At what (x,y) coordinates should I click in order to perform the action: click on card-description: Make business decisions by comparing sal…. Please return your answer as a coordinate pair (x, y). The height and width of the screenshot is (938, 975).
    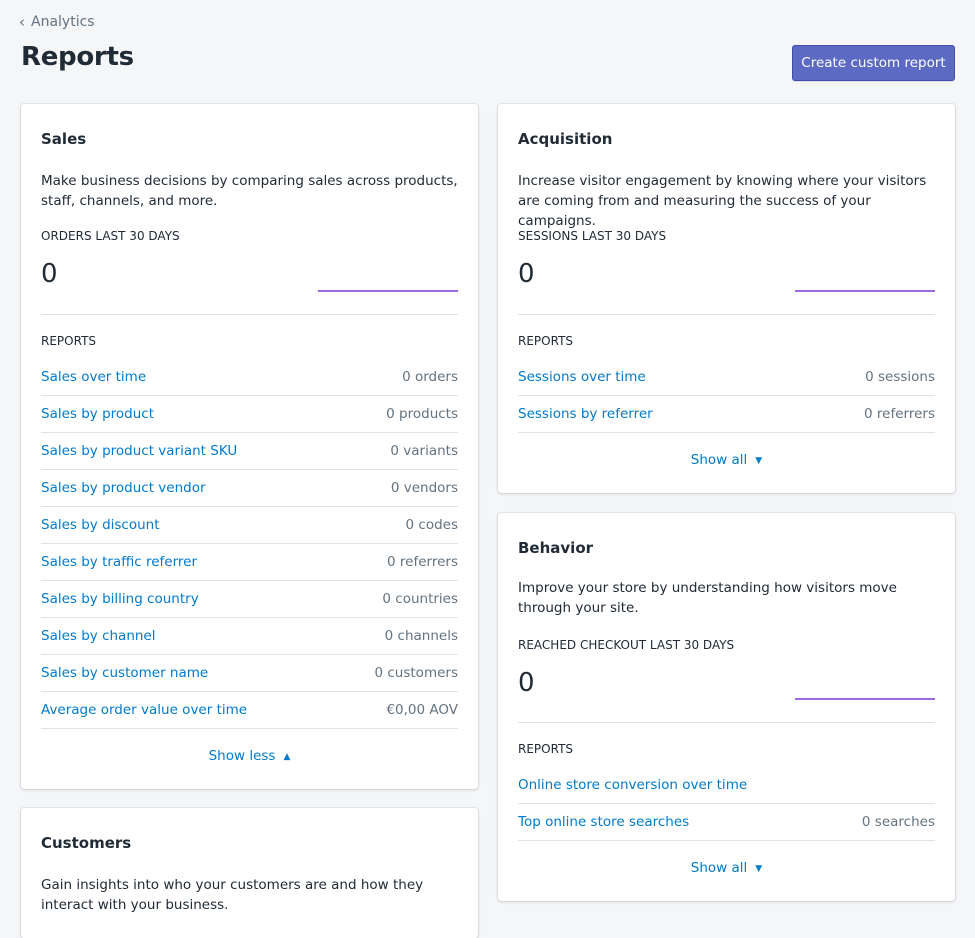
    Looking at the image, I should click on (249, 191).